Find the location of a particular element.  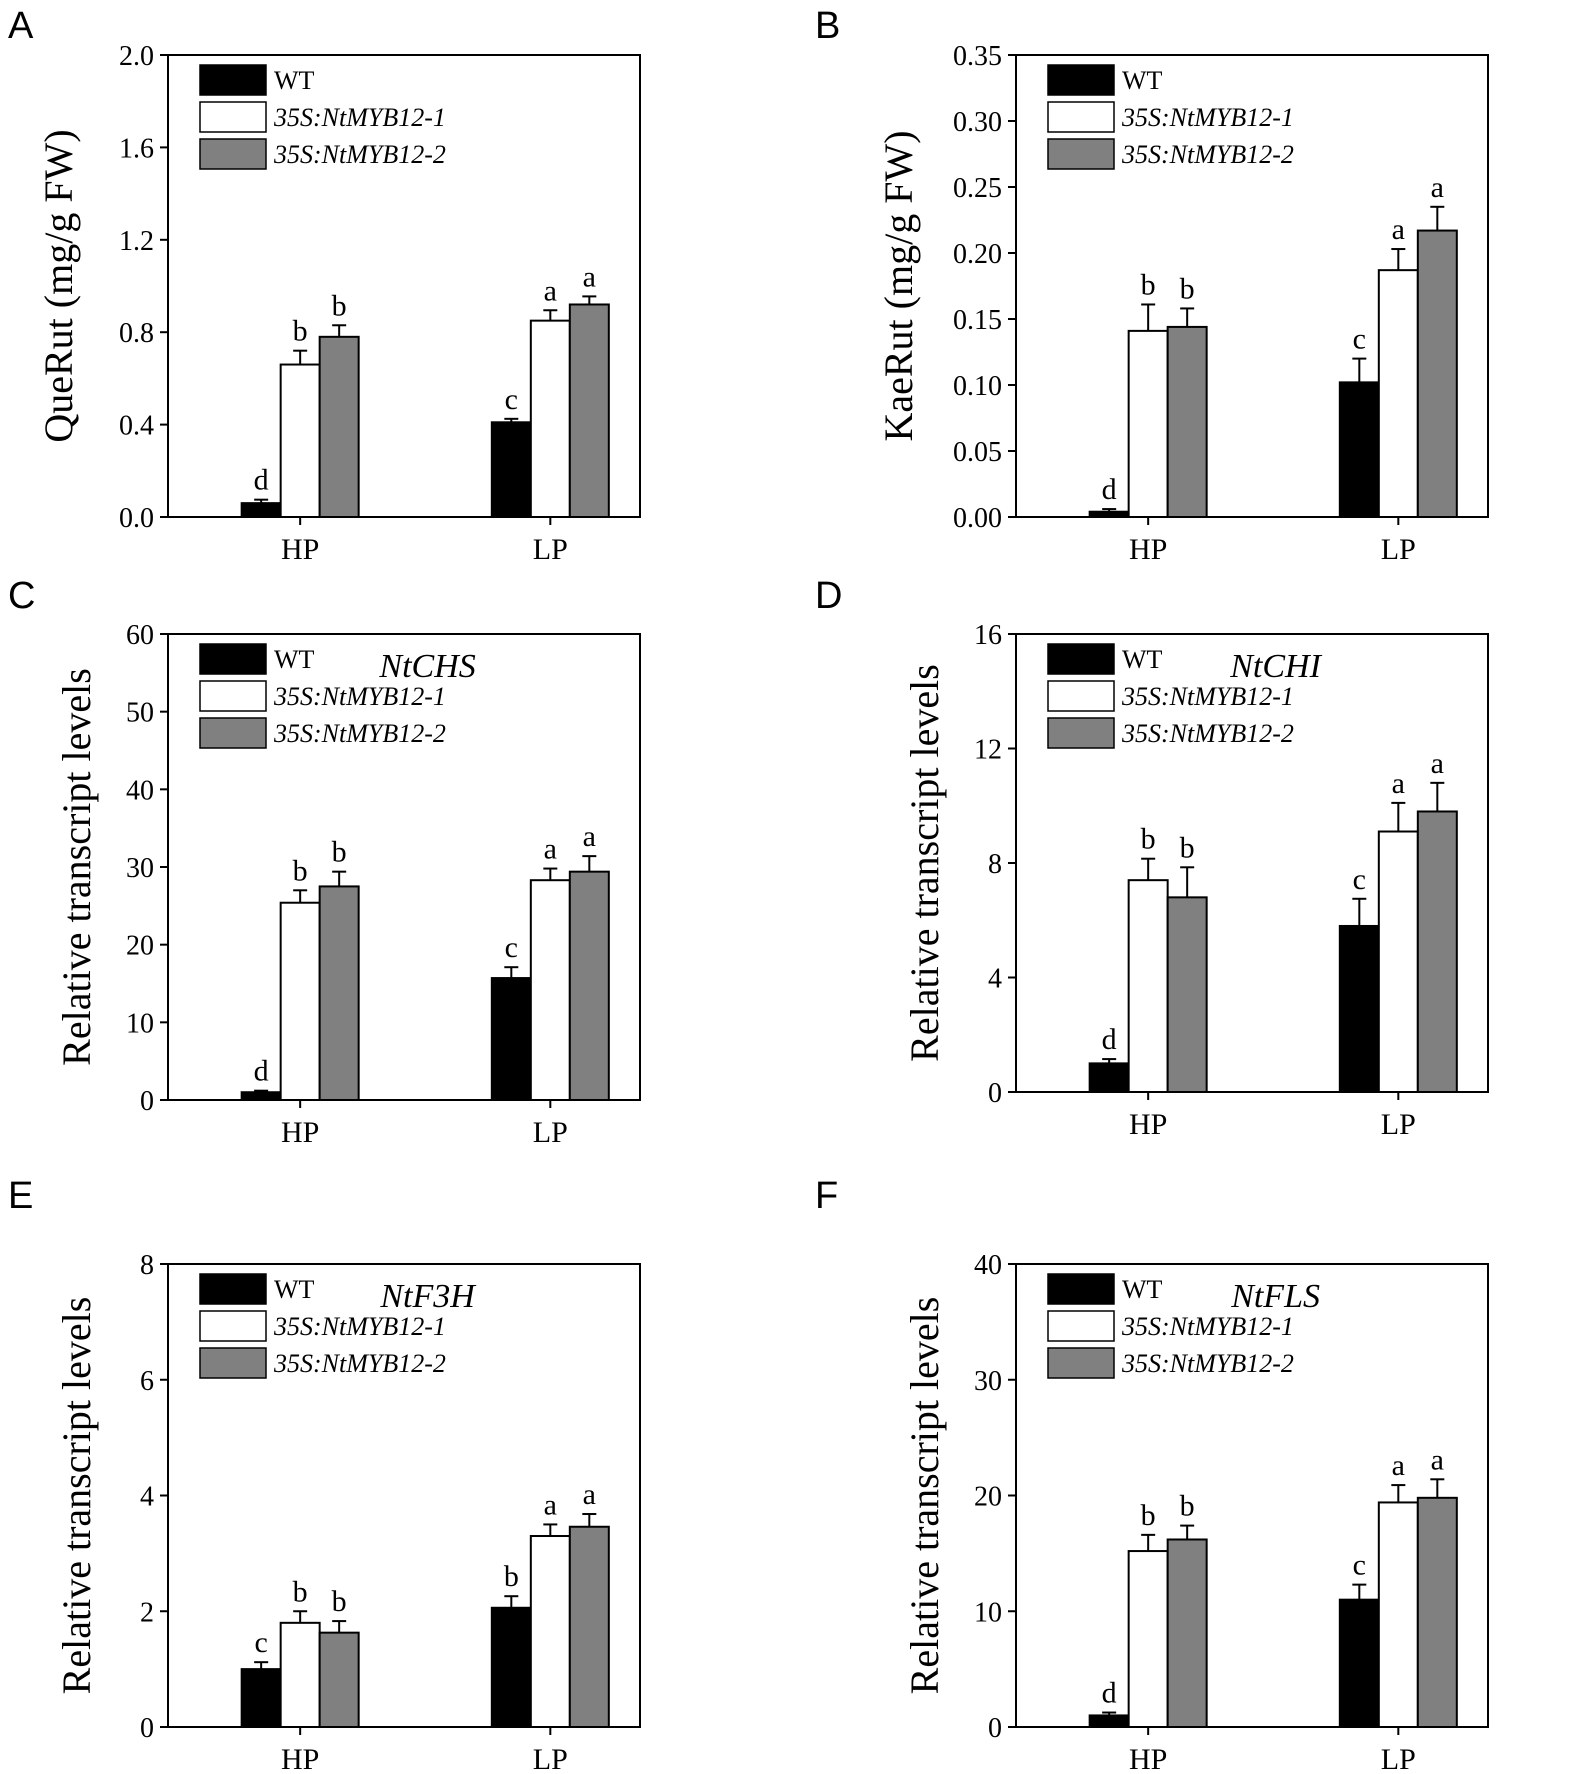

panel-letter: A is located at coordinates (21, 26).